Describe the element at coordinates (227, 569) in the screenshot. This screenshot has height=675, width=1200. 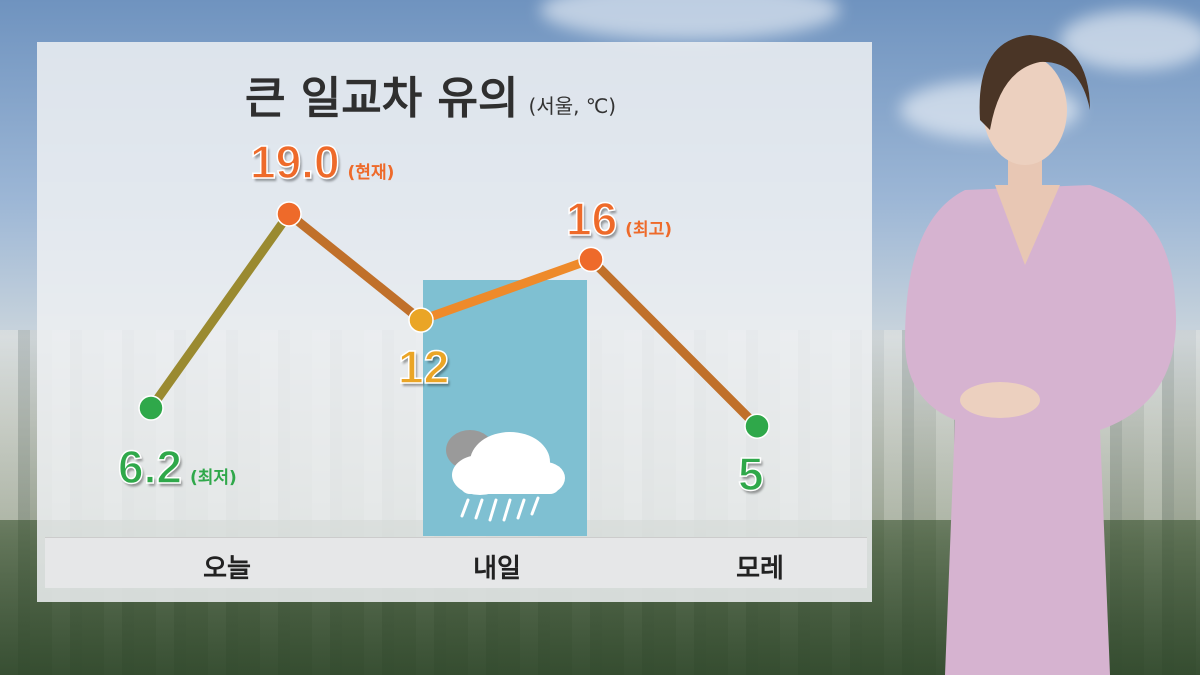
I see `category-label: 오늘` at that location.